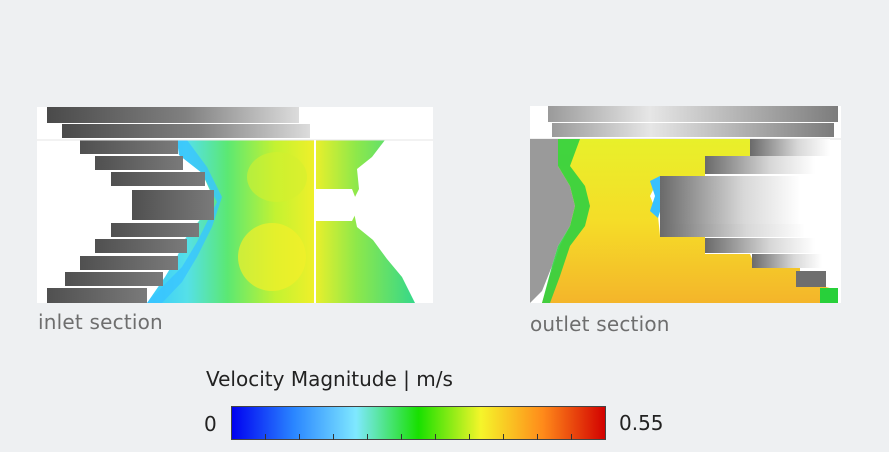 This screenshot has width=889, height=452. Describe the element at coordinates (641, 423) in the screenshot. I see `legend-max-label: 0.55` at that location.